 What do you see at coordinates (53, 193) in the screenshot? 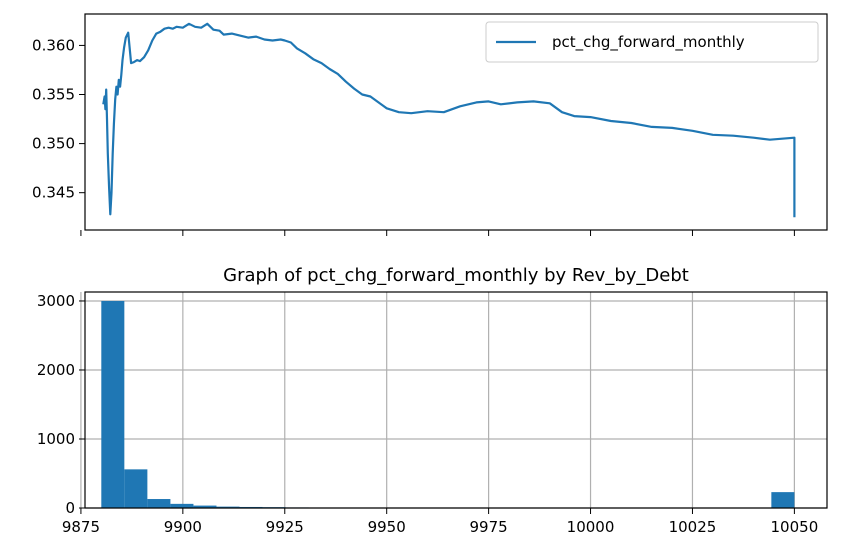
I see `line-y-tick-label: 0.345` at bounding box center [53, 193].